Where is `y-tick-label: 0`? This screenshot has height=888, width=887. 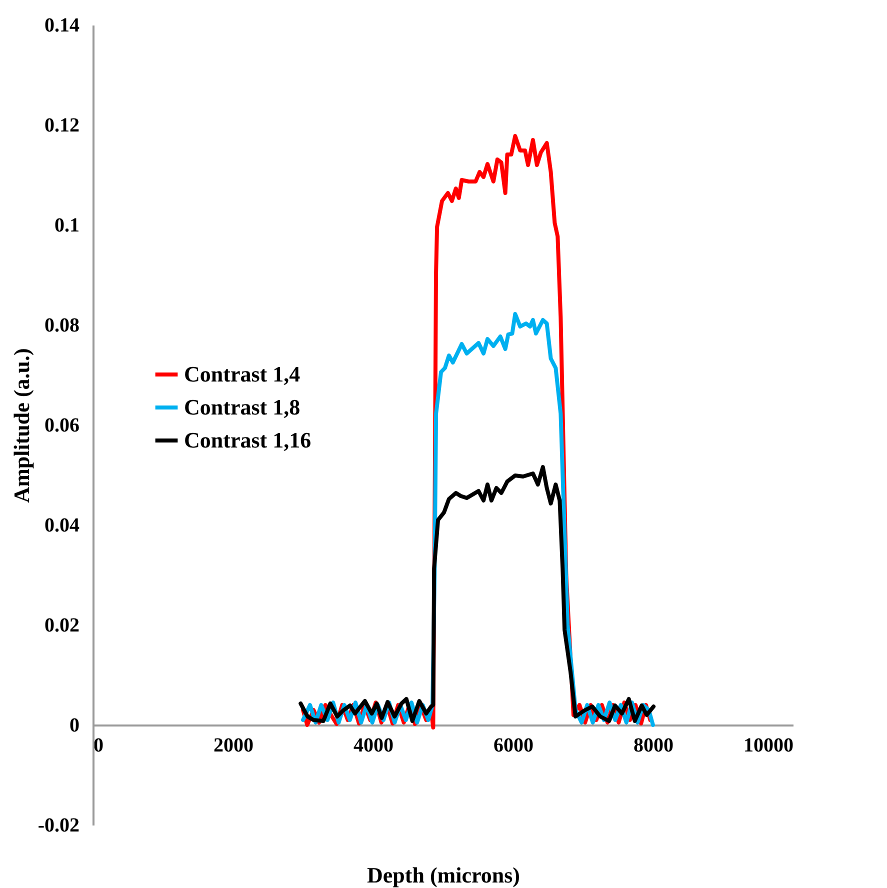 y-tick-label: 0 is located at coordinates (75, 725).